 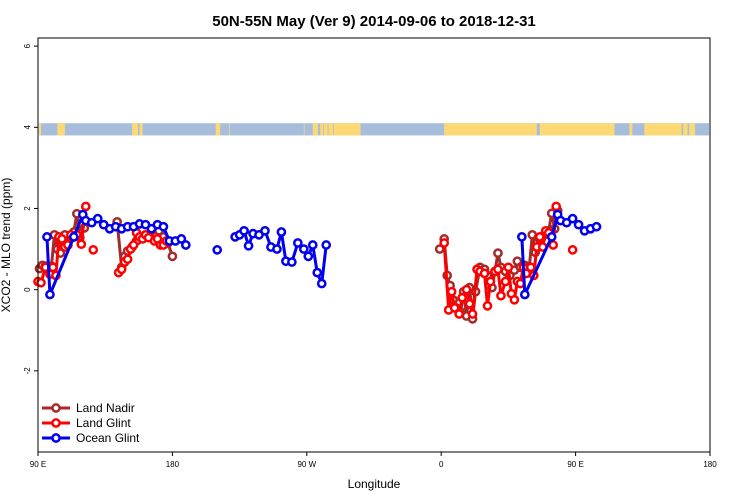 I want to click on legend-item: Land Glint, so click(x=86, y=423).